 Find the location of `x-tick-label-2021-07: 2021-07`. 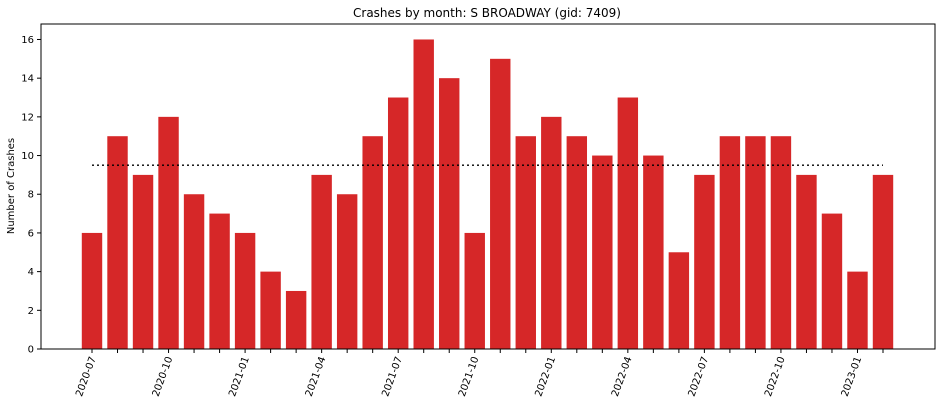

x-tick-label-2021-07: 2021-07 is located at coordinates (392, 376).